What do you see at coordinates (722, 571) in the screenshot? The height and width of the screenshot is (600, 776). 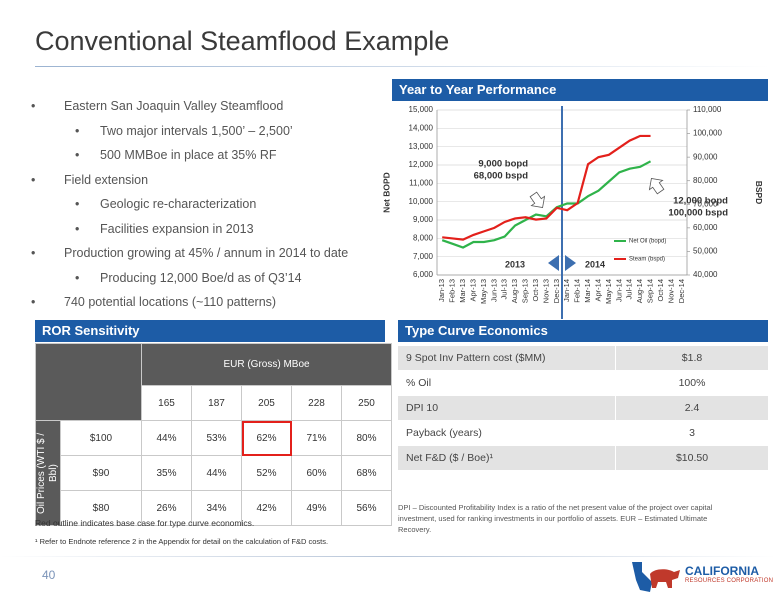 I see `logo-name: CALIFORNIA` at bounding box center [722, 571].